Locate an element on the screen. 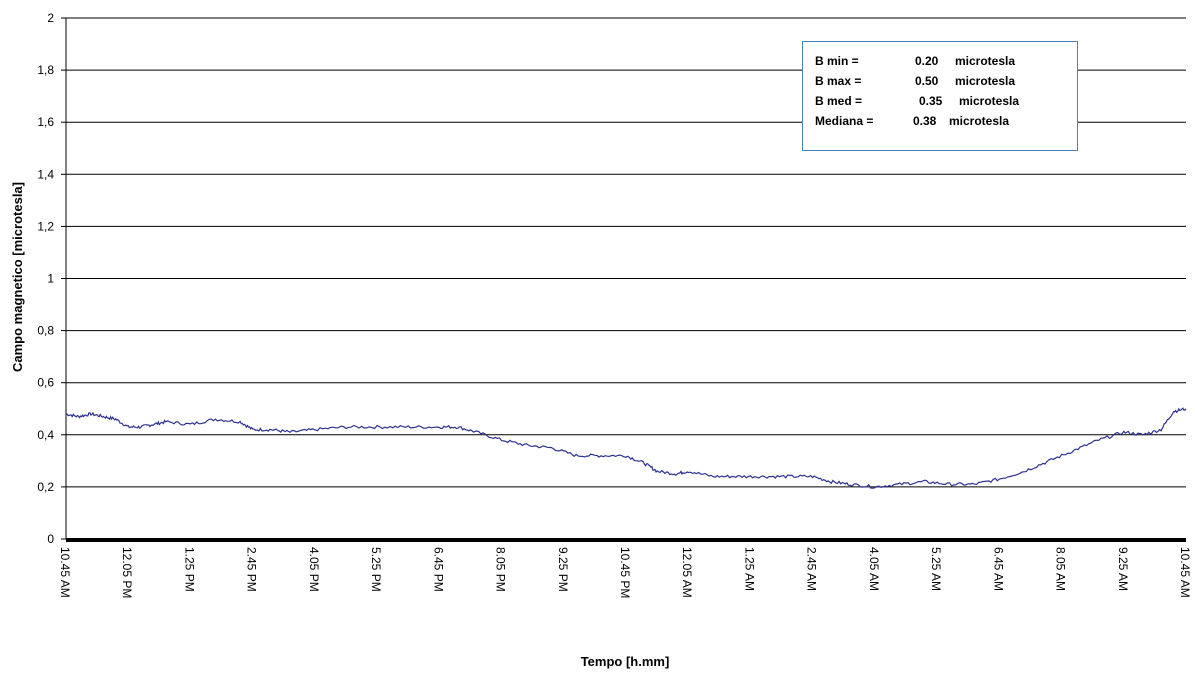 Image resolution: width=1195 pixels, height=677 pixels. y-tick-label: 0,8 is located at coordinates (45, 331).